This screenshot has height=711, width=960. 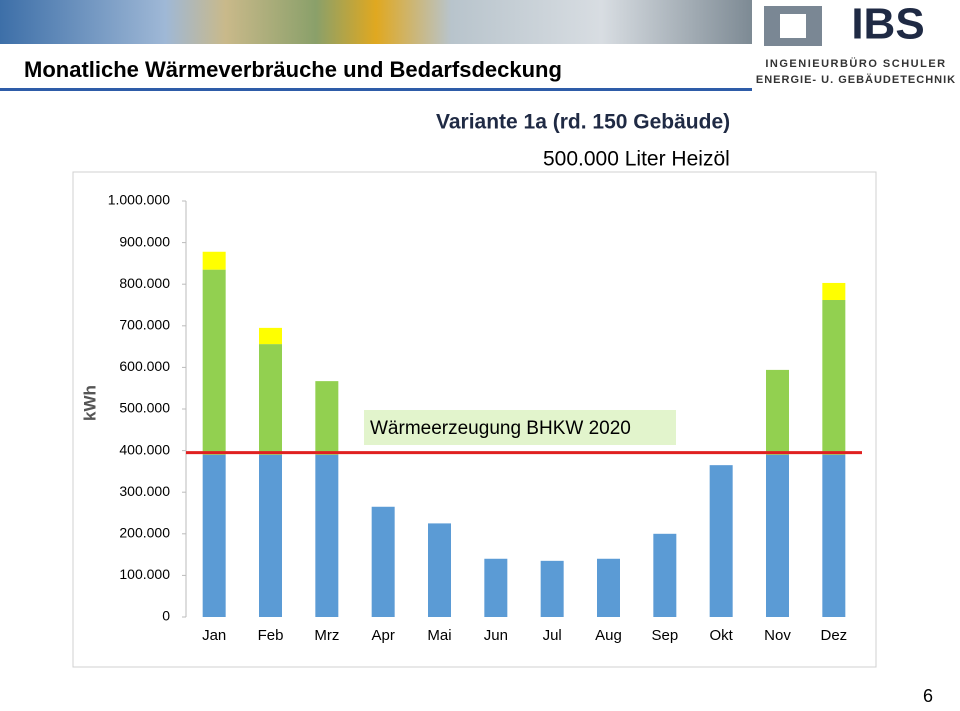 What do you see at coordinates (552, 635) in the screenshot?
I see `x-tick-label: Jul` at bounding box center [552, 635].